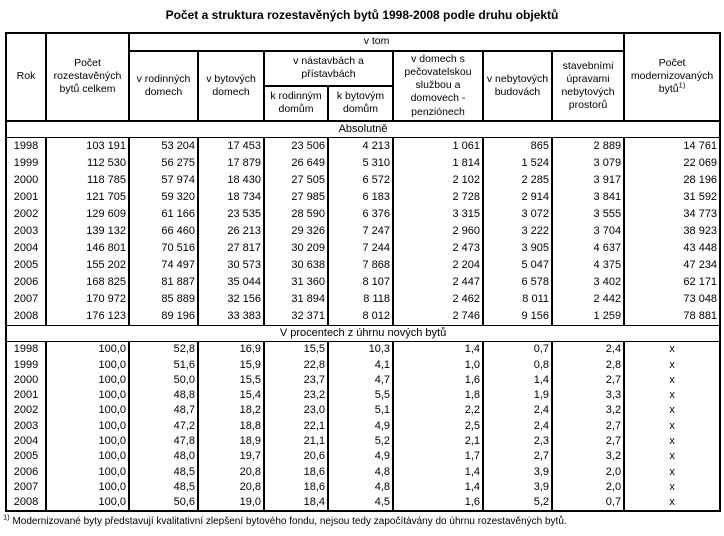 The image size is (724, 536). Describe the element at coordinates (517, 426) in the screenshot. I see `value-cell: 2,4` at that location.